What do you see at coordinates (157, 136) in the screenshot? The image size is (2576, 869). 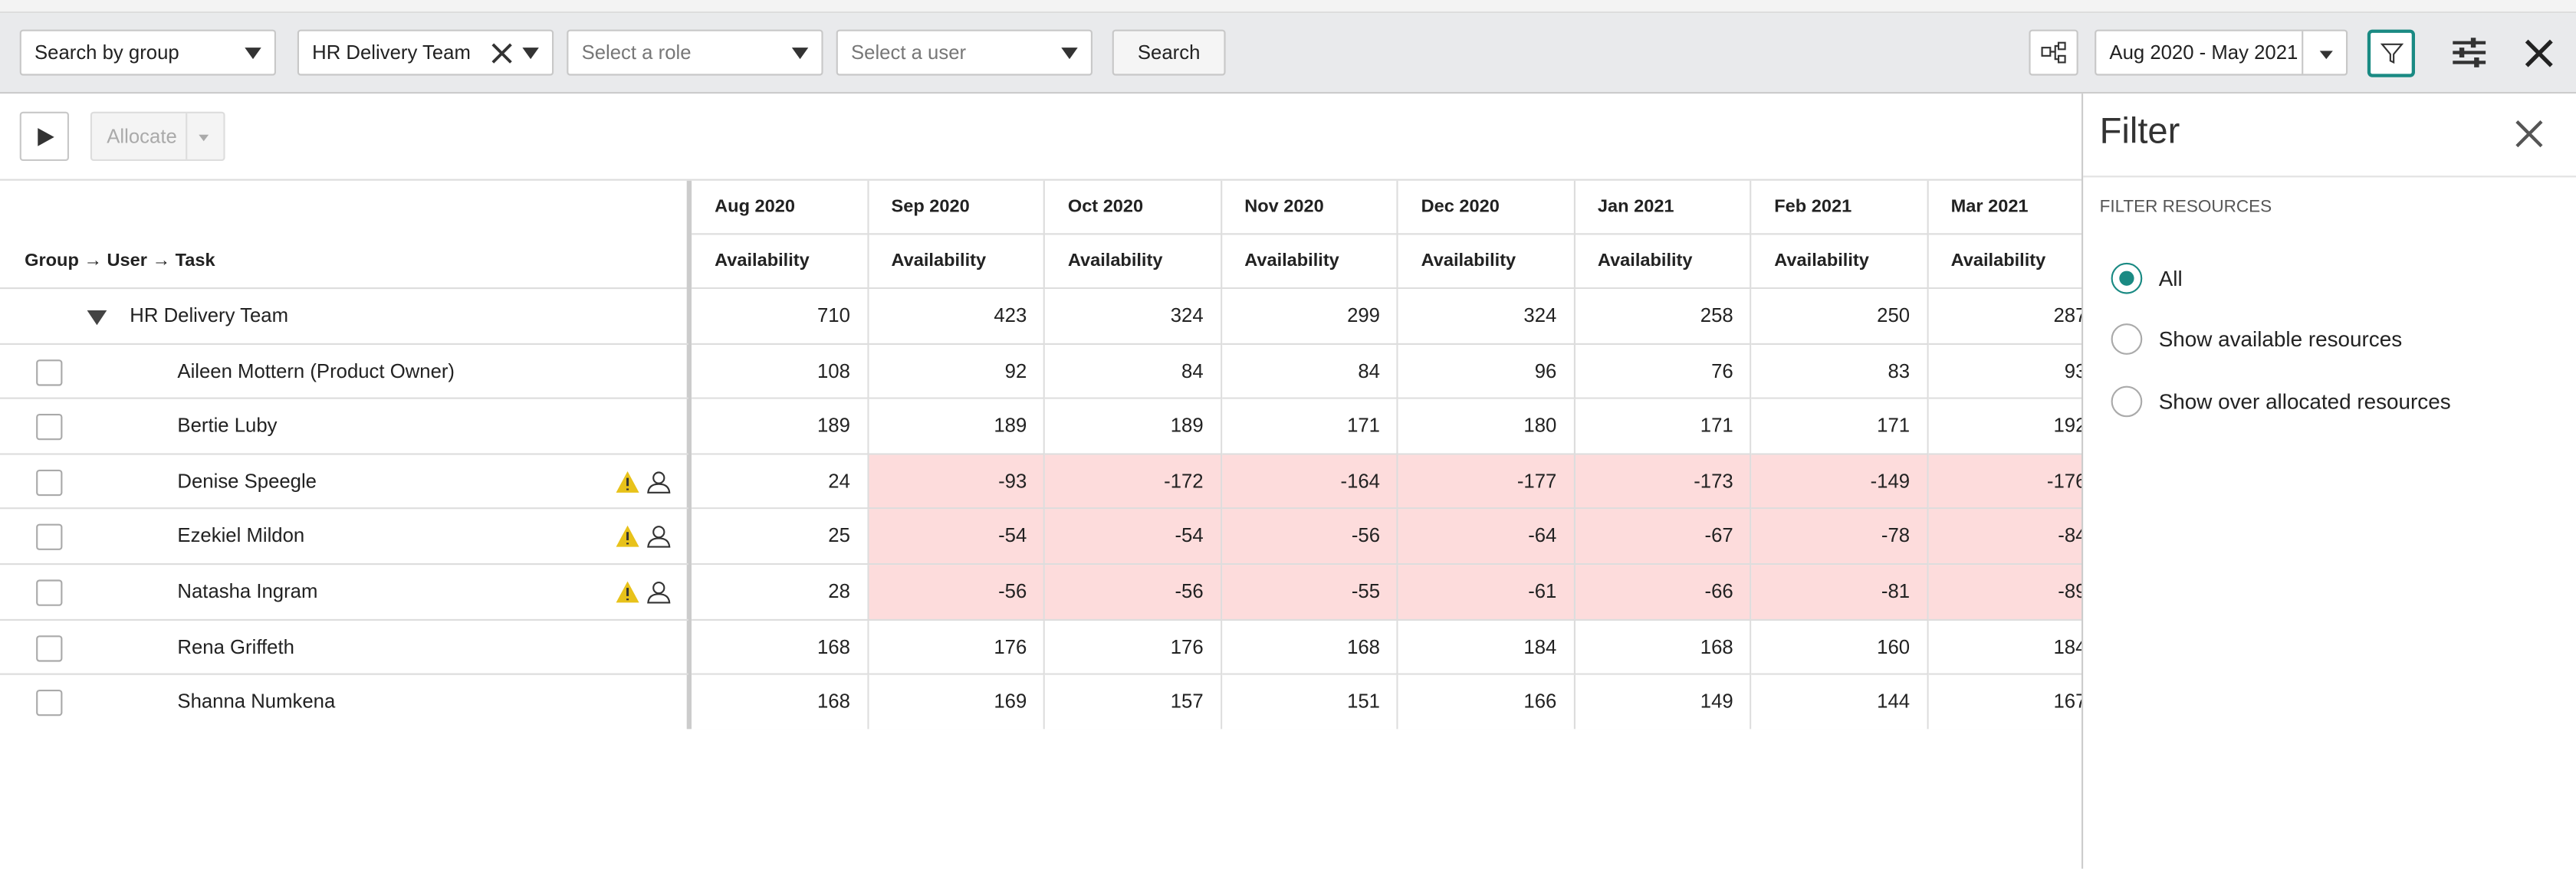 I see `allocate-button: Allocate` at bounding box center [157, 136].